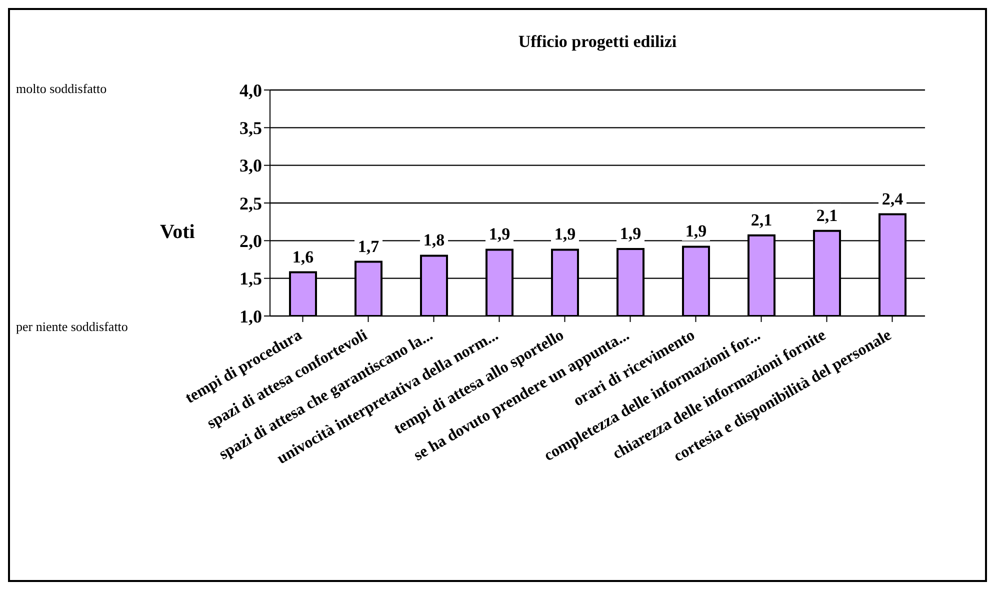  What do you see at coordinates (251, 241) in the screenshot?
I see `y-tick-label: 2,0` at bounding box center [251, 241].